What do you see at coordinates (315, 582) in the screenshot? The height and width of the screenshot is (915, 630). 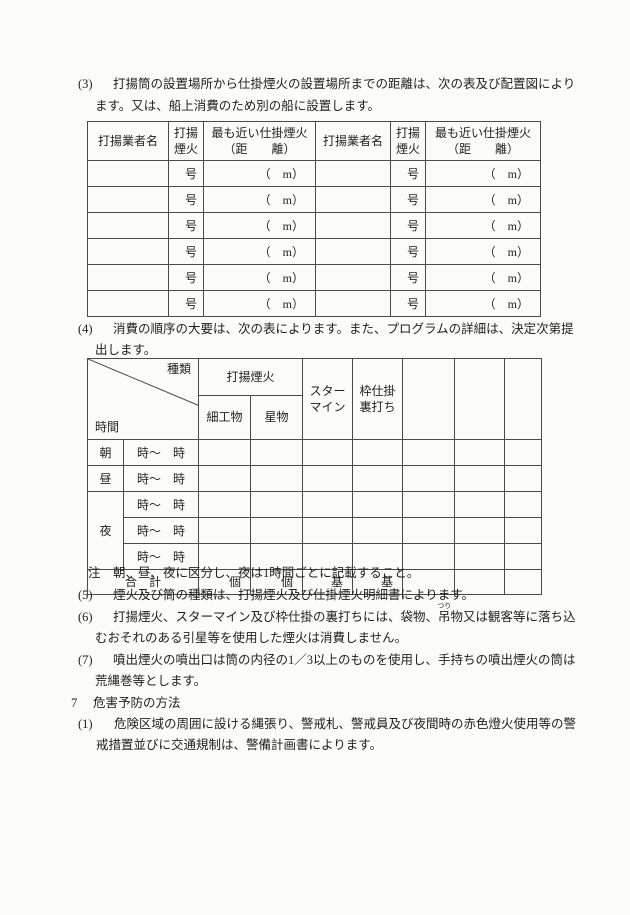 I see `schedule-total-row: 合 計 個 個 基 基` at bounding box center [315, 582].